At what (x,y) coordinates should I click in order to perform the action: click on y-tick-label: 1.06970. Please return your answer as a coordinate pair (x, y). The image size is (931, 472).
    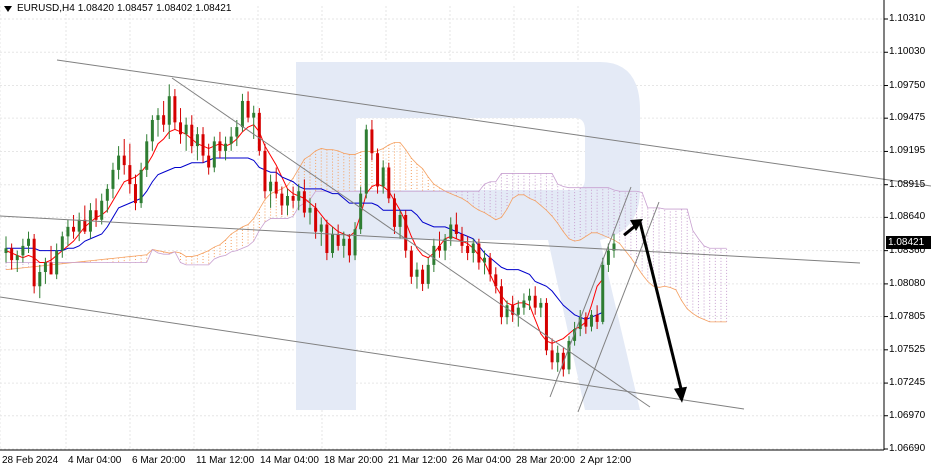
    Looking at the image, I should click on (907, 415).